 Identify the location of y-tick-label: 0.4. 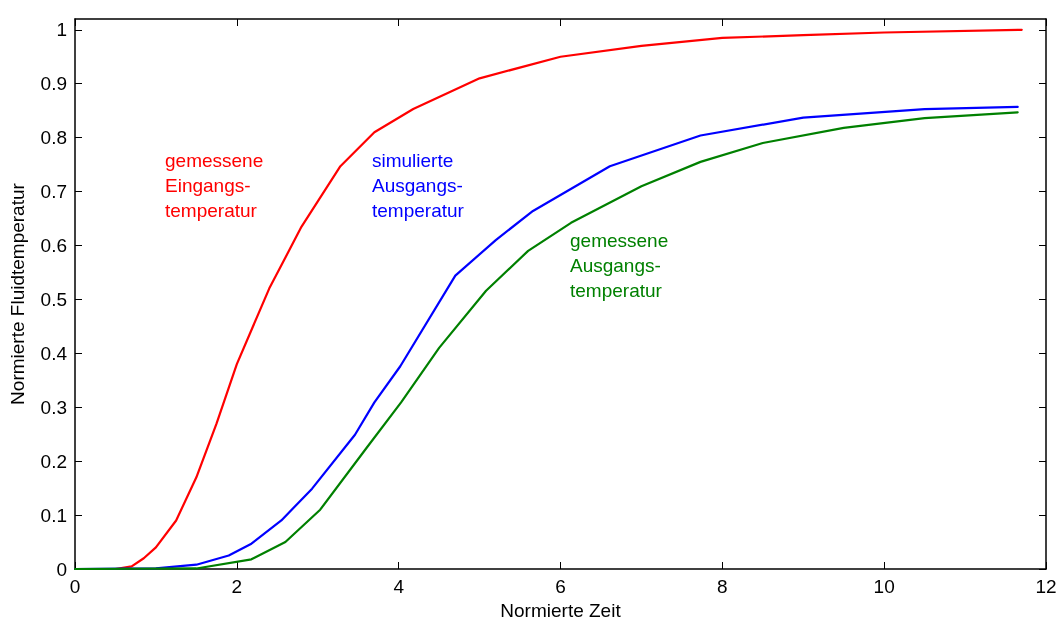
(54, 353).